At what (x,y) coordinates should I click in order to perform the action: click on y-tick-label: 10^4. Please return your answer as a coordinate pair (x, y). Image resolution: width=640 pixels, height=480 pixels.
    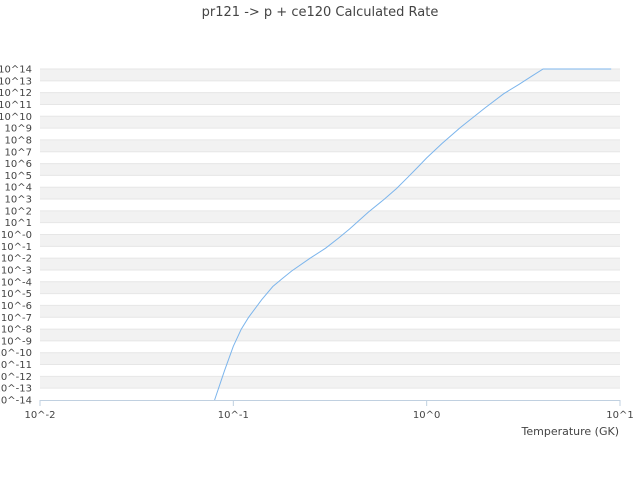
    Looking at the image, I should click on (18, 188).